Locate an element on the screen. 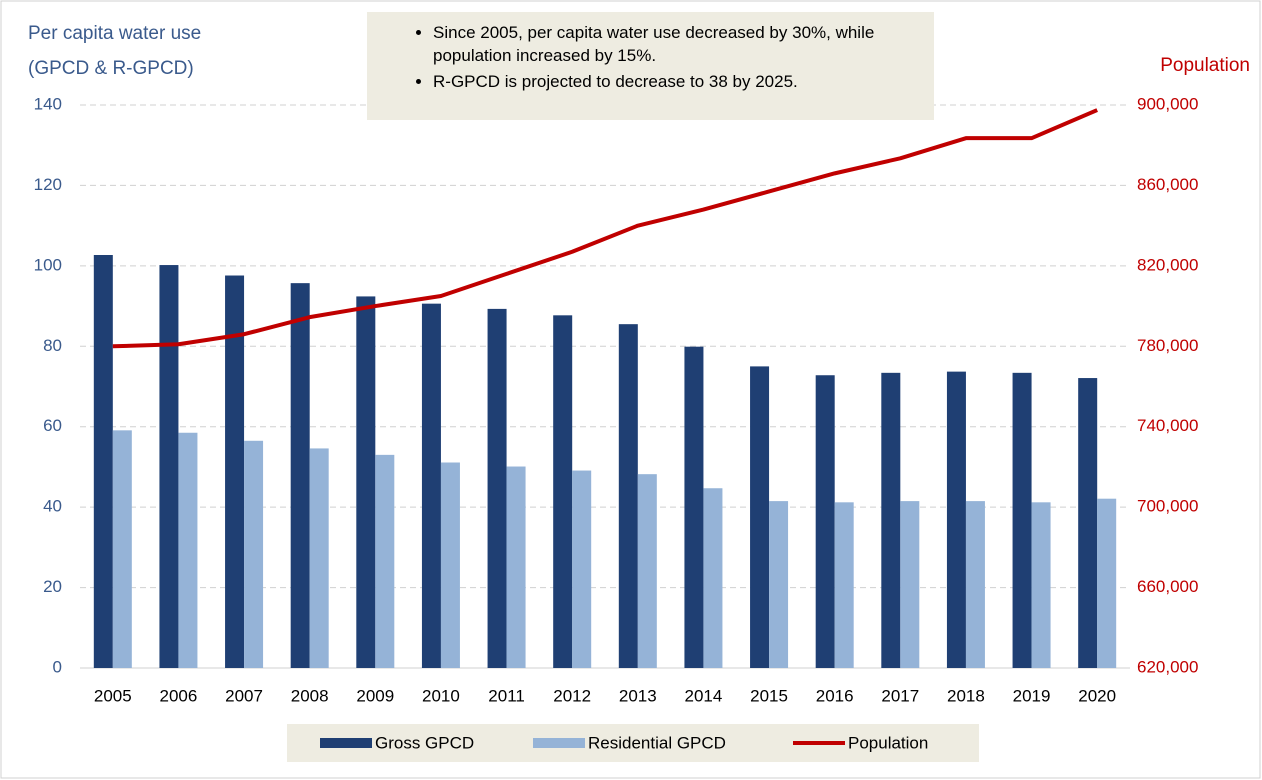 The width and height of the screenshot is (1262, 780). x-tick-label: 2013 is located at coordinates (638, 695).